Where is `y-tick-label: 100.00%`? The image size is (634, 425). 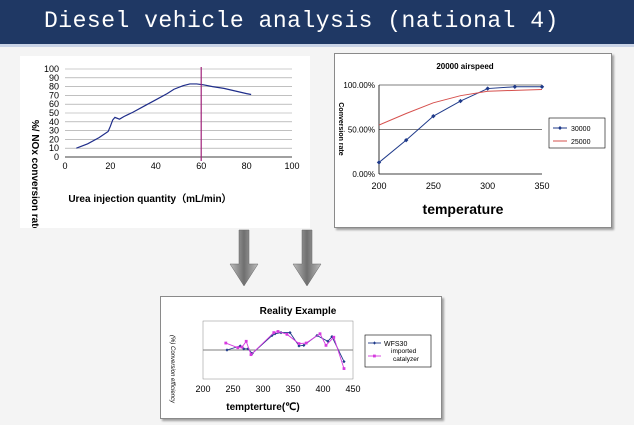 y-tick-label: 100.00% is located at coordinates (359, 85).